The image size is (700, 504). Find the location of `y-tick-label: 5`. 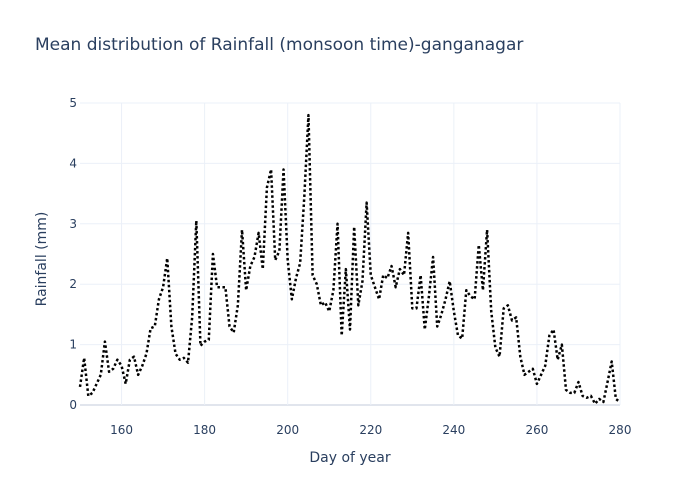

y-tick-label: 5 is located at coordinates (73, 103).